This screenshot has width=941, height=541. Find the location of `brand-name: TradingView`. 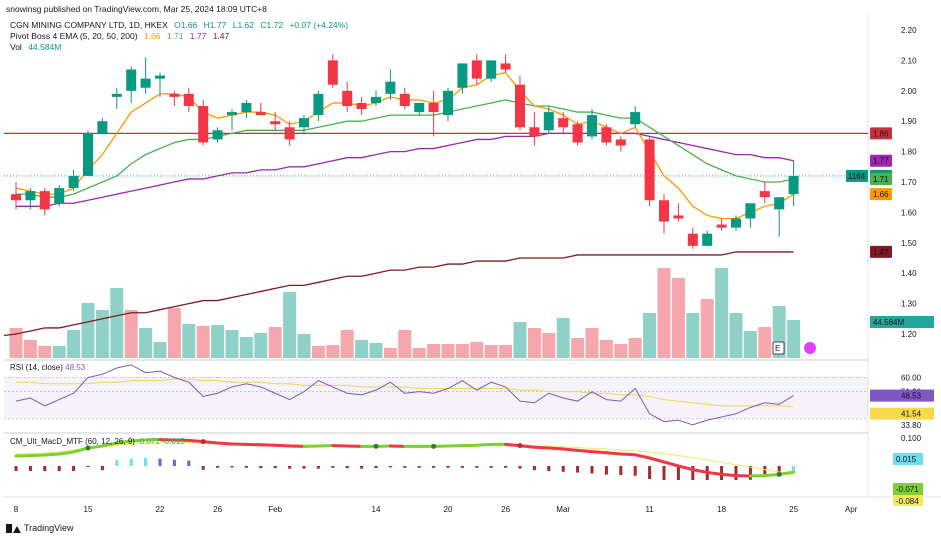

brand-name: TradingView is located at coordinates (49, 528).